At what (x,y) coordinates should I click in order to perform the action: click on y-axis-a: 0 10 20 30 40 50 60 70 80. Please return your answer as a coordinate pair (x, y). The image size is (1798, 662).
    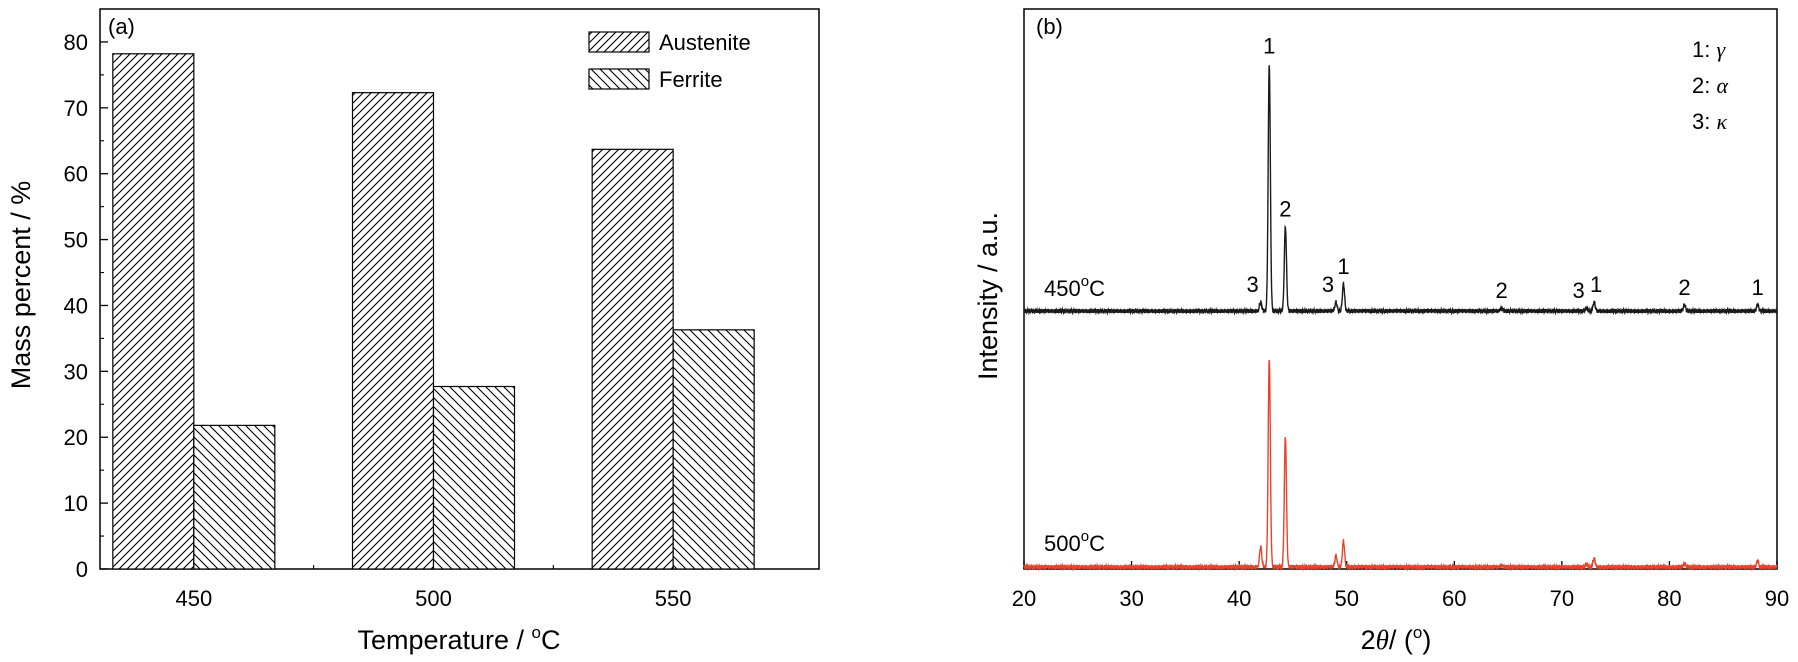
    Looking at the image, I should click on (86, 306).